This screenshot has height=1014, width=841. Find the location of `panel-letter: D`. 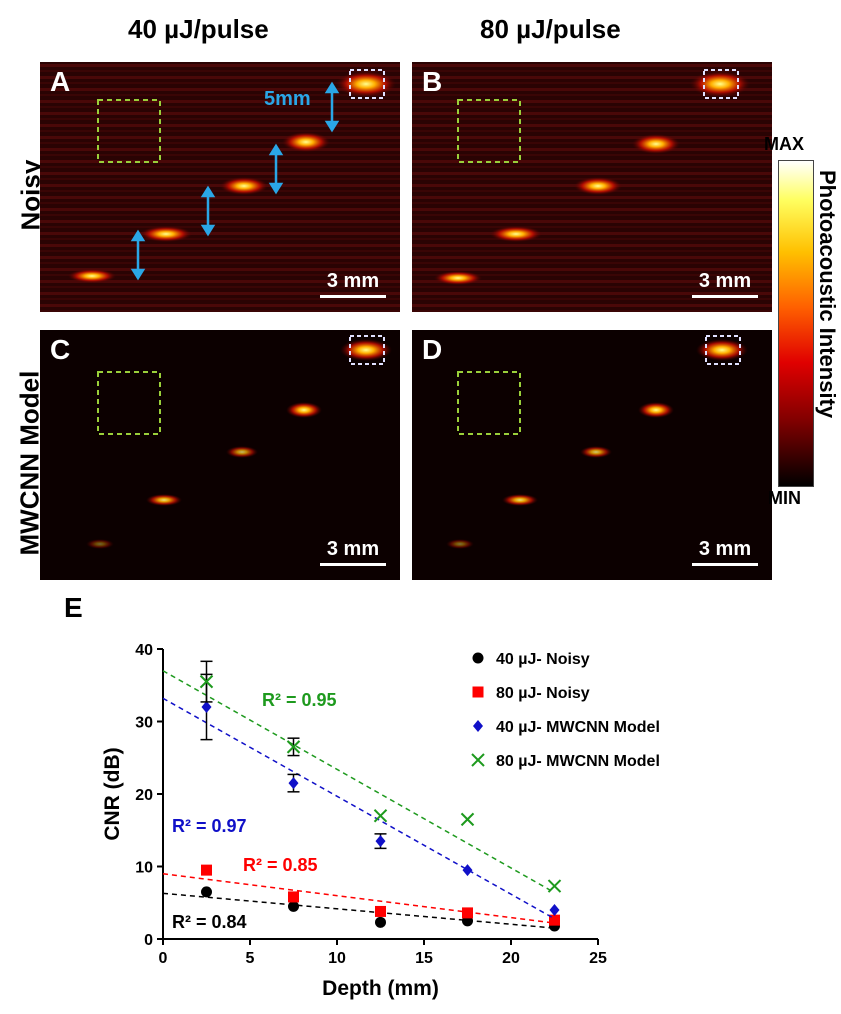

panel-letter: D is located at coordinates (432, 349).